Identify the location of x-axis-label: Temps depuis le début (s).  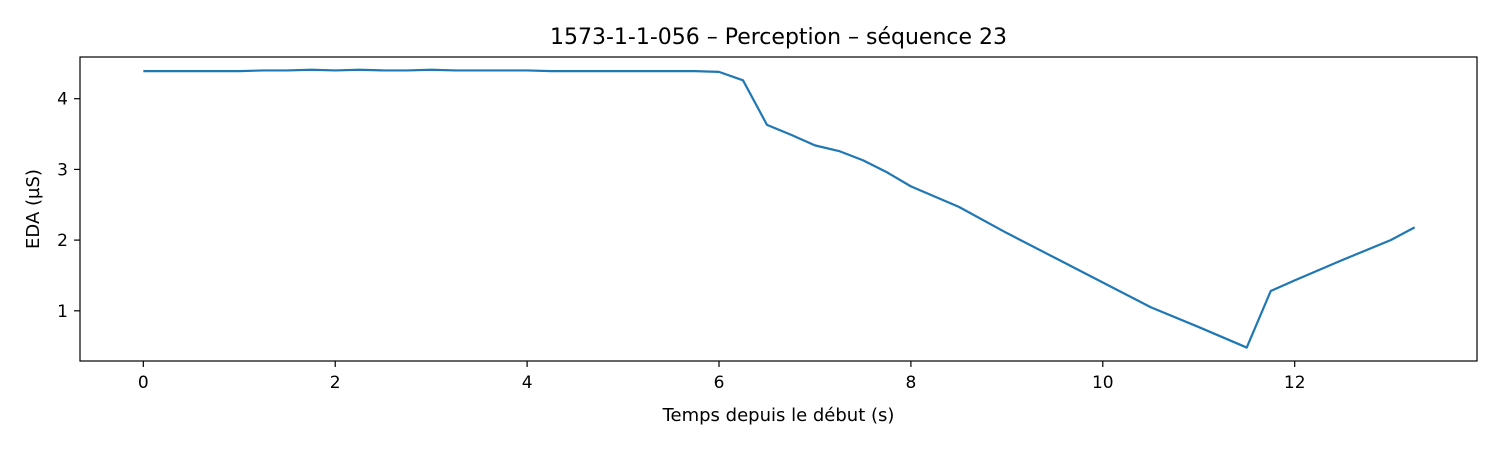
(778, 415).